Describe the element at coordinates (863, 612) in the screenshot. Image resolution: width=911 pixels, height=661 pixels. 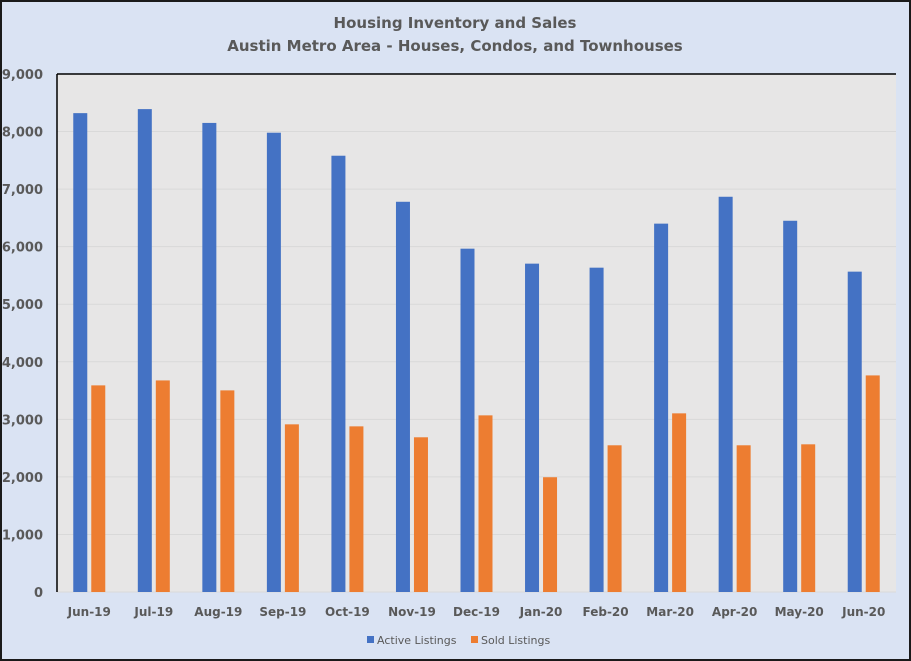
I see `x-tick-label: Jun-20` at that location.